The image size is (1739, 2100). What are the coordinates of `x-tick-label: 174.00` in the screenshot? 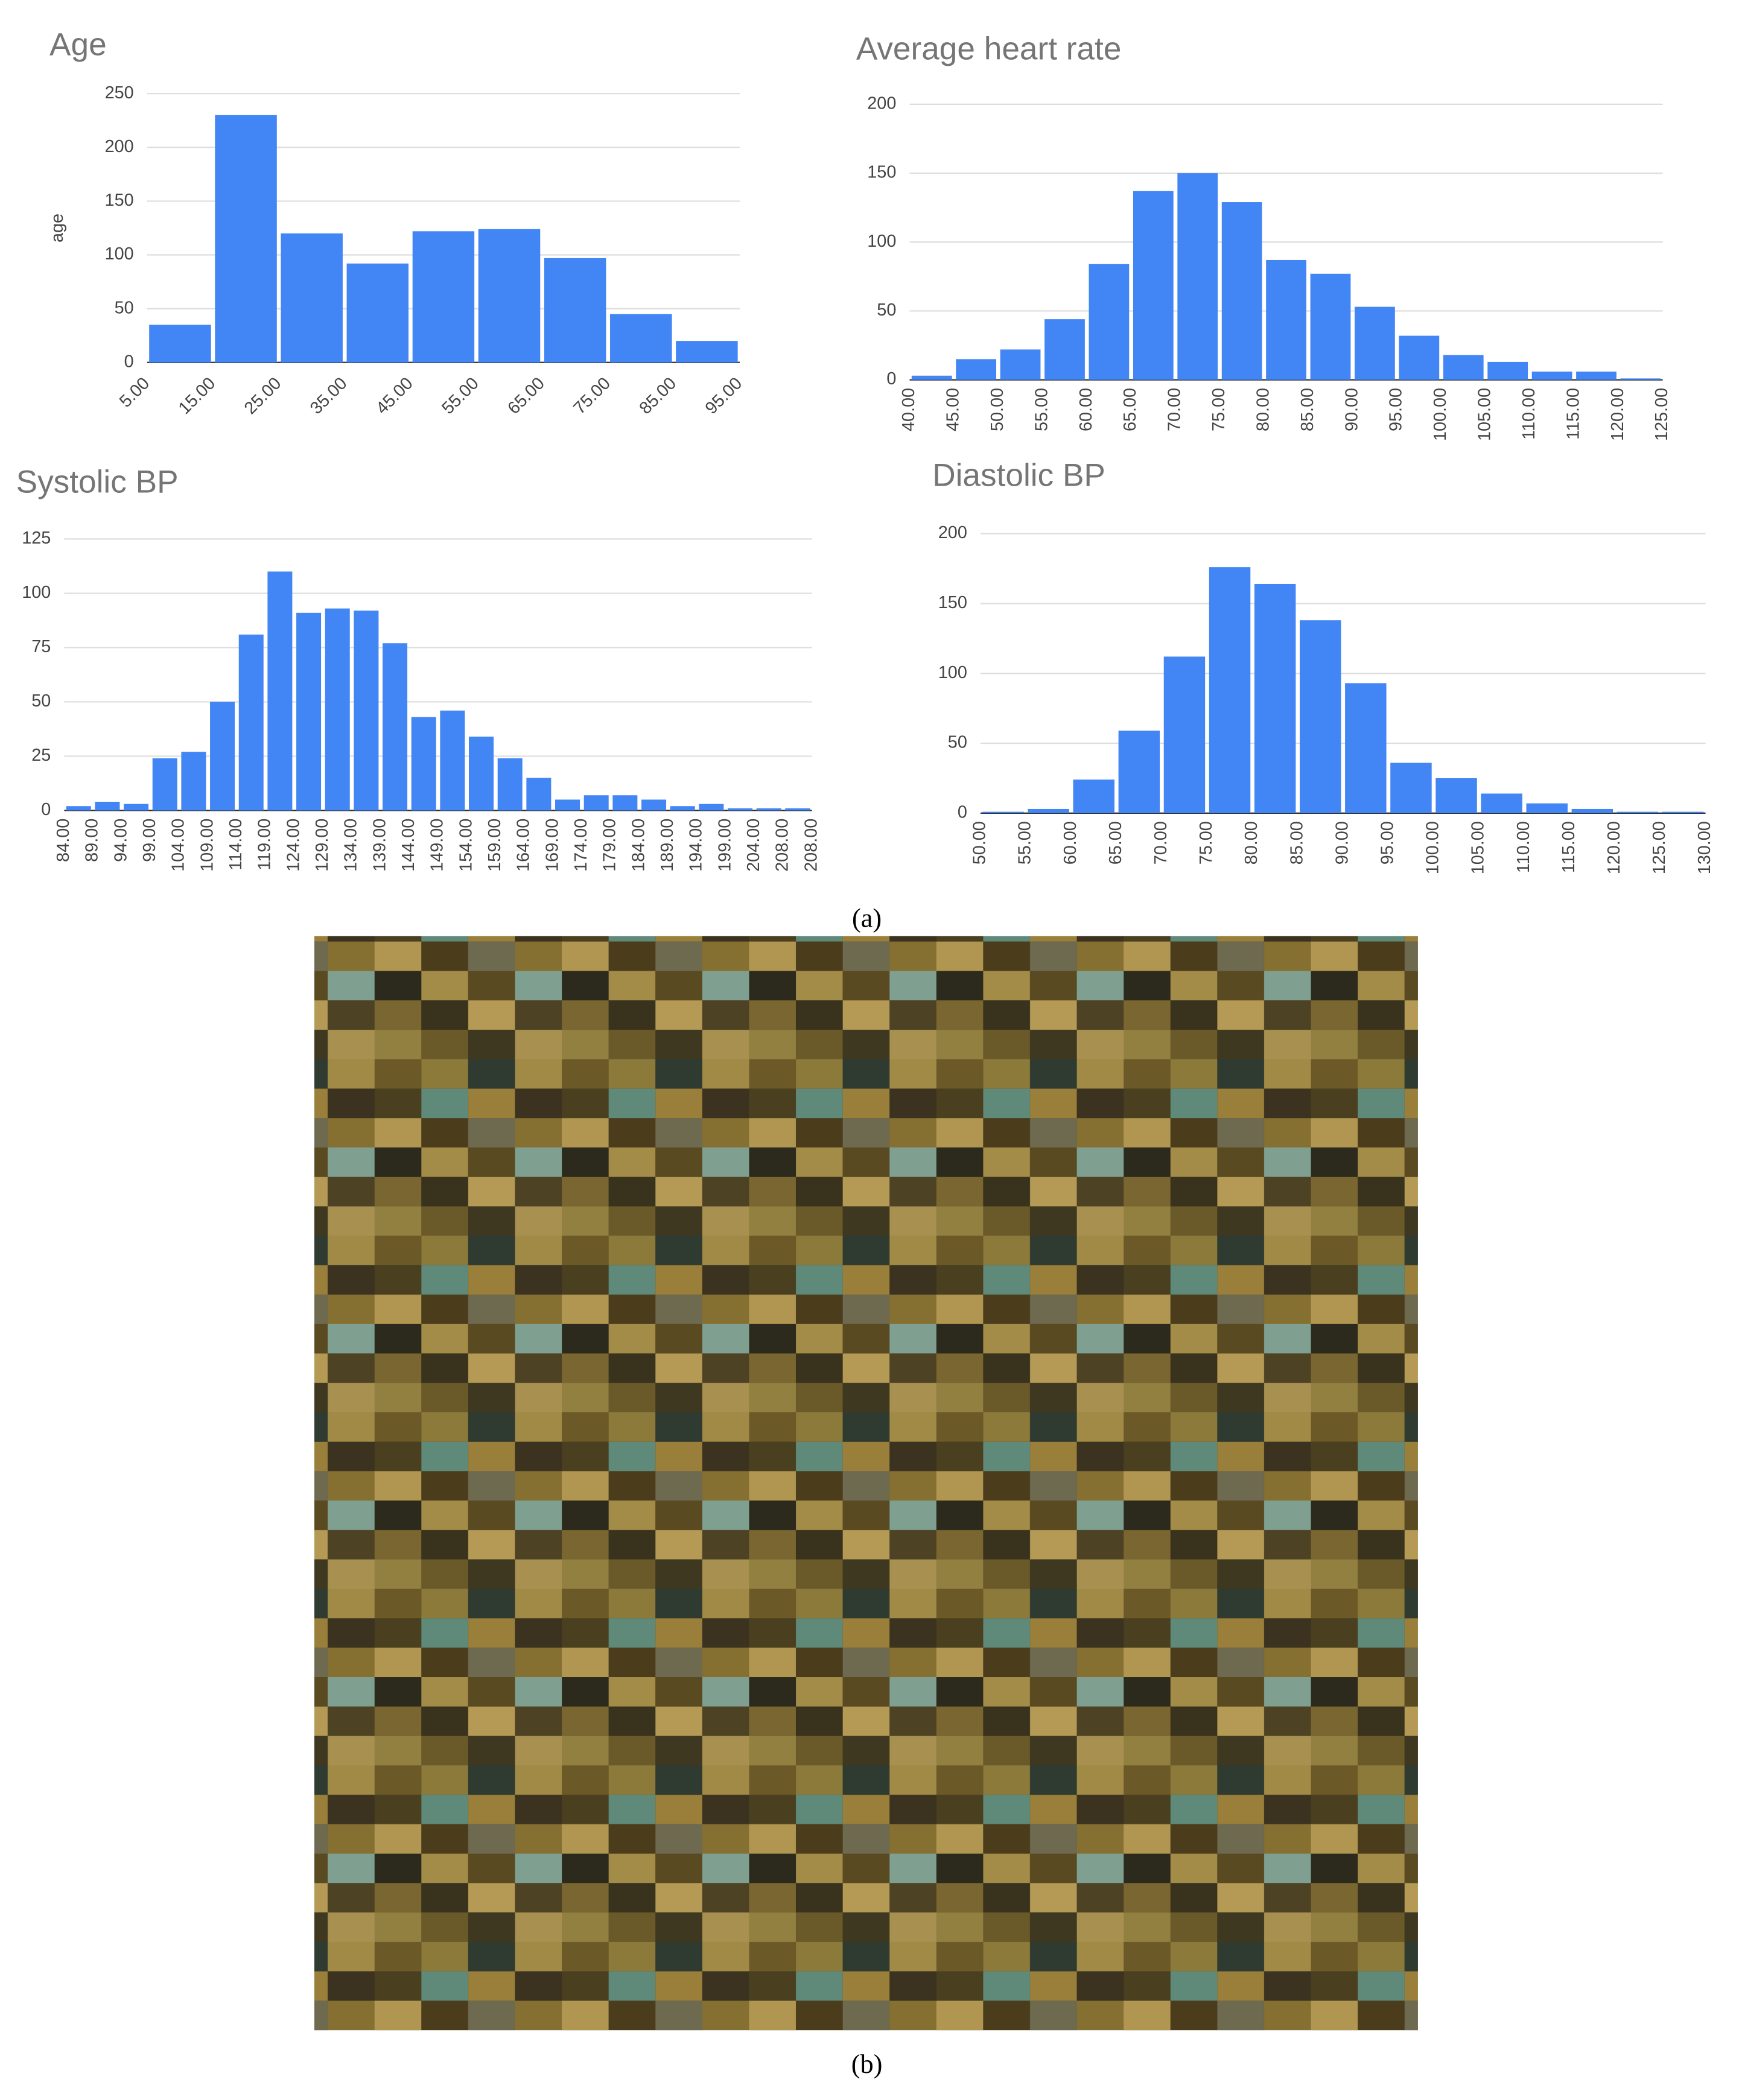 It's located at (581, 845).